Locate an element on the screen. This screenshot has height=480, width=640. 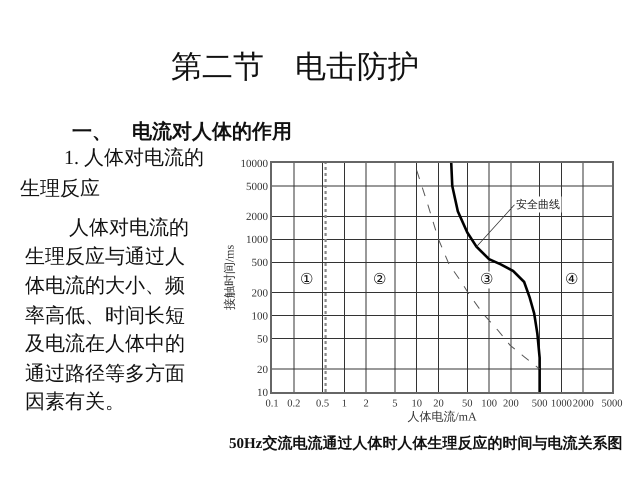
x-tick-label: 1 is located at coordinates (344, 404).